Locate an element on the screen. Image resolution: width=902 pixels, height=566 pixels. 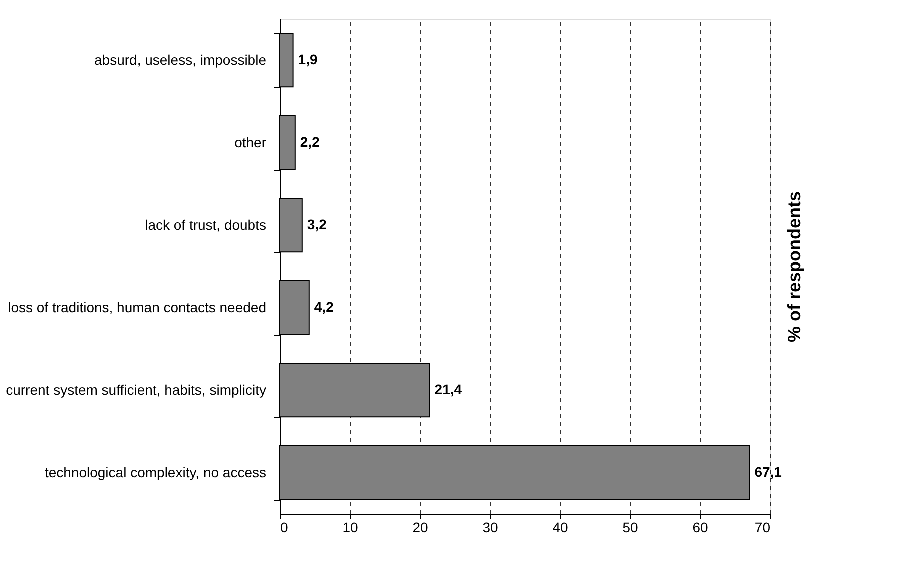
y-tick-label: loss of traditions, human contacts needed is located at coordinates (137, 307).